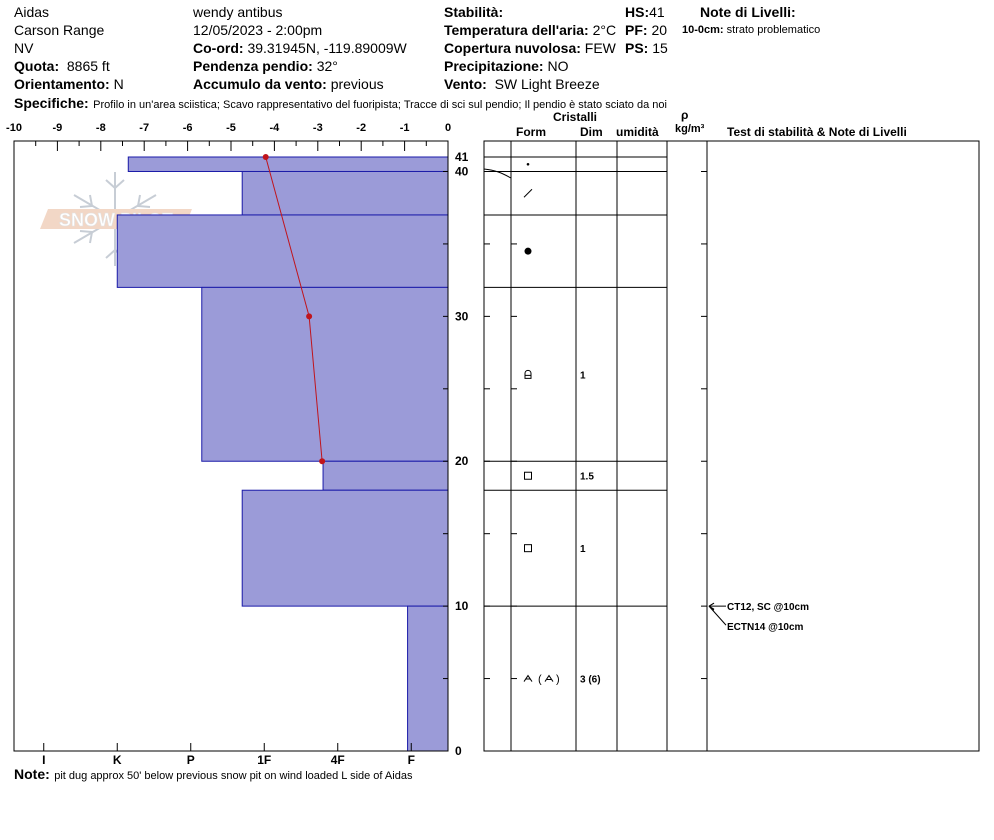 The width and height of the screenshot is (994, 840). What do you see at coordinates (528, 374) in the screenshot?
I see `form-faceted-round-icon` at bounding box center [528, 374].